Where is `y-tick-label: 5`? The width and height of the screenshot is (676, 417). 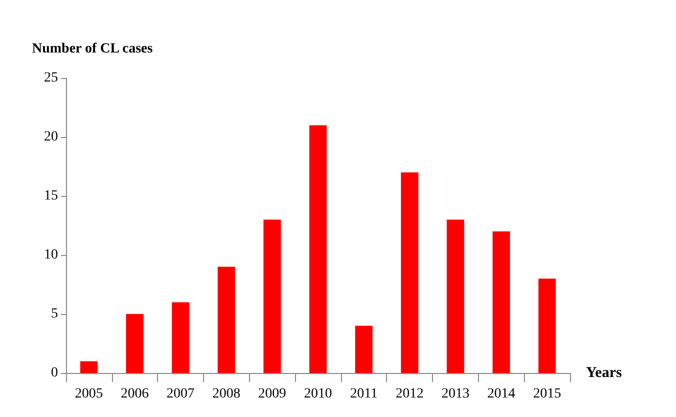 y-tick-label: 5 is located at coordinates (54, 314).